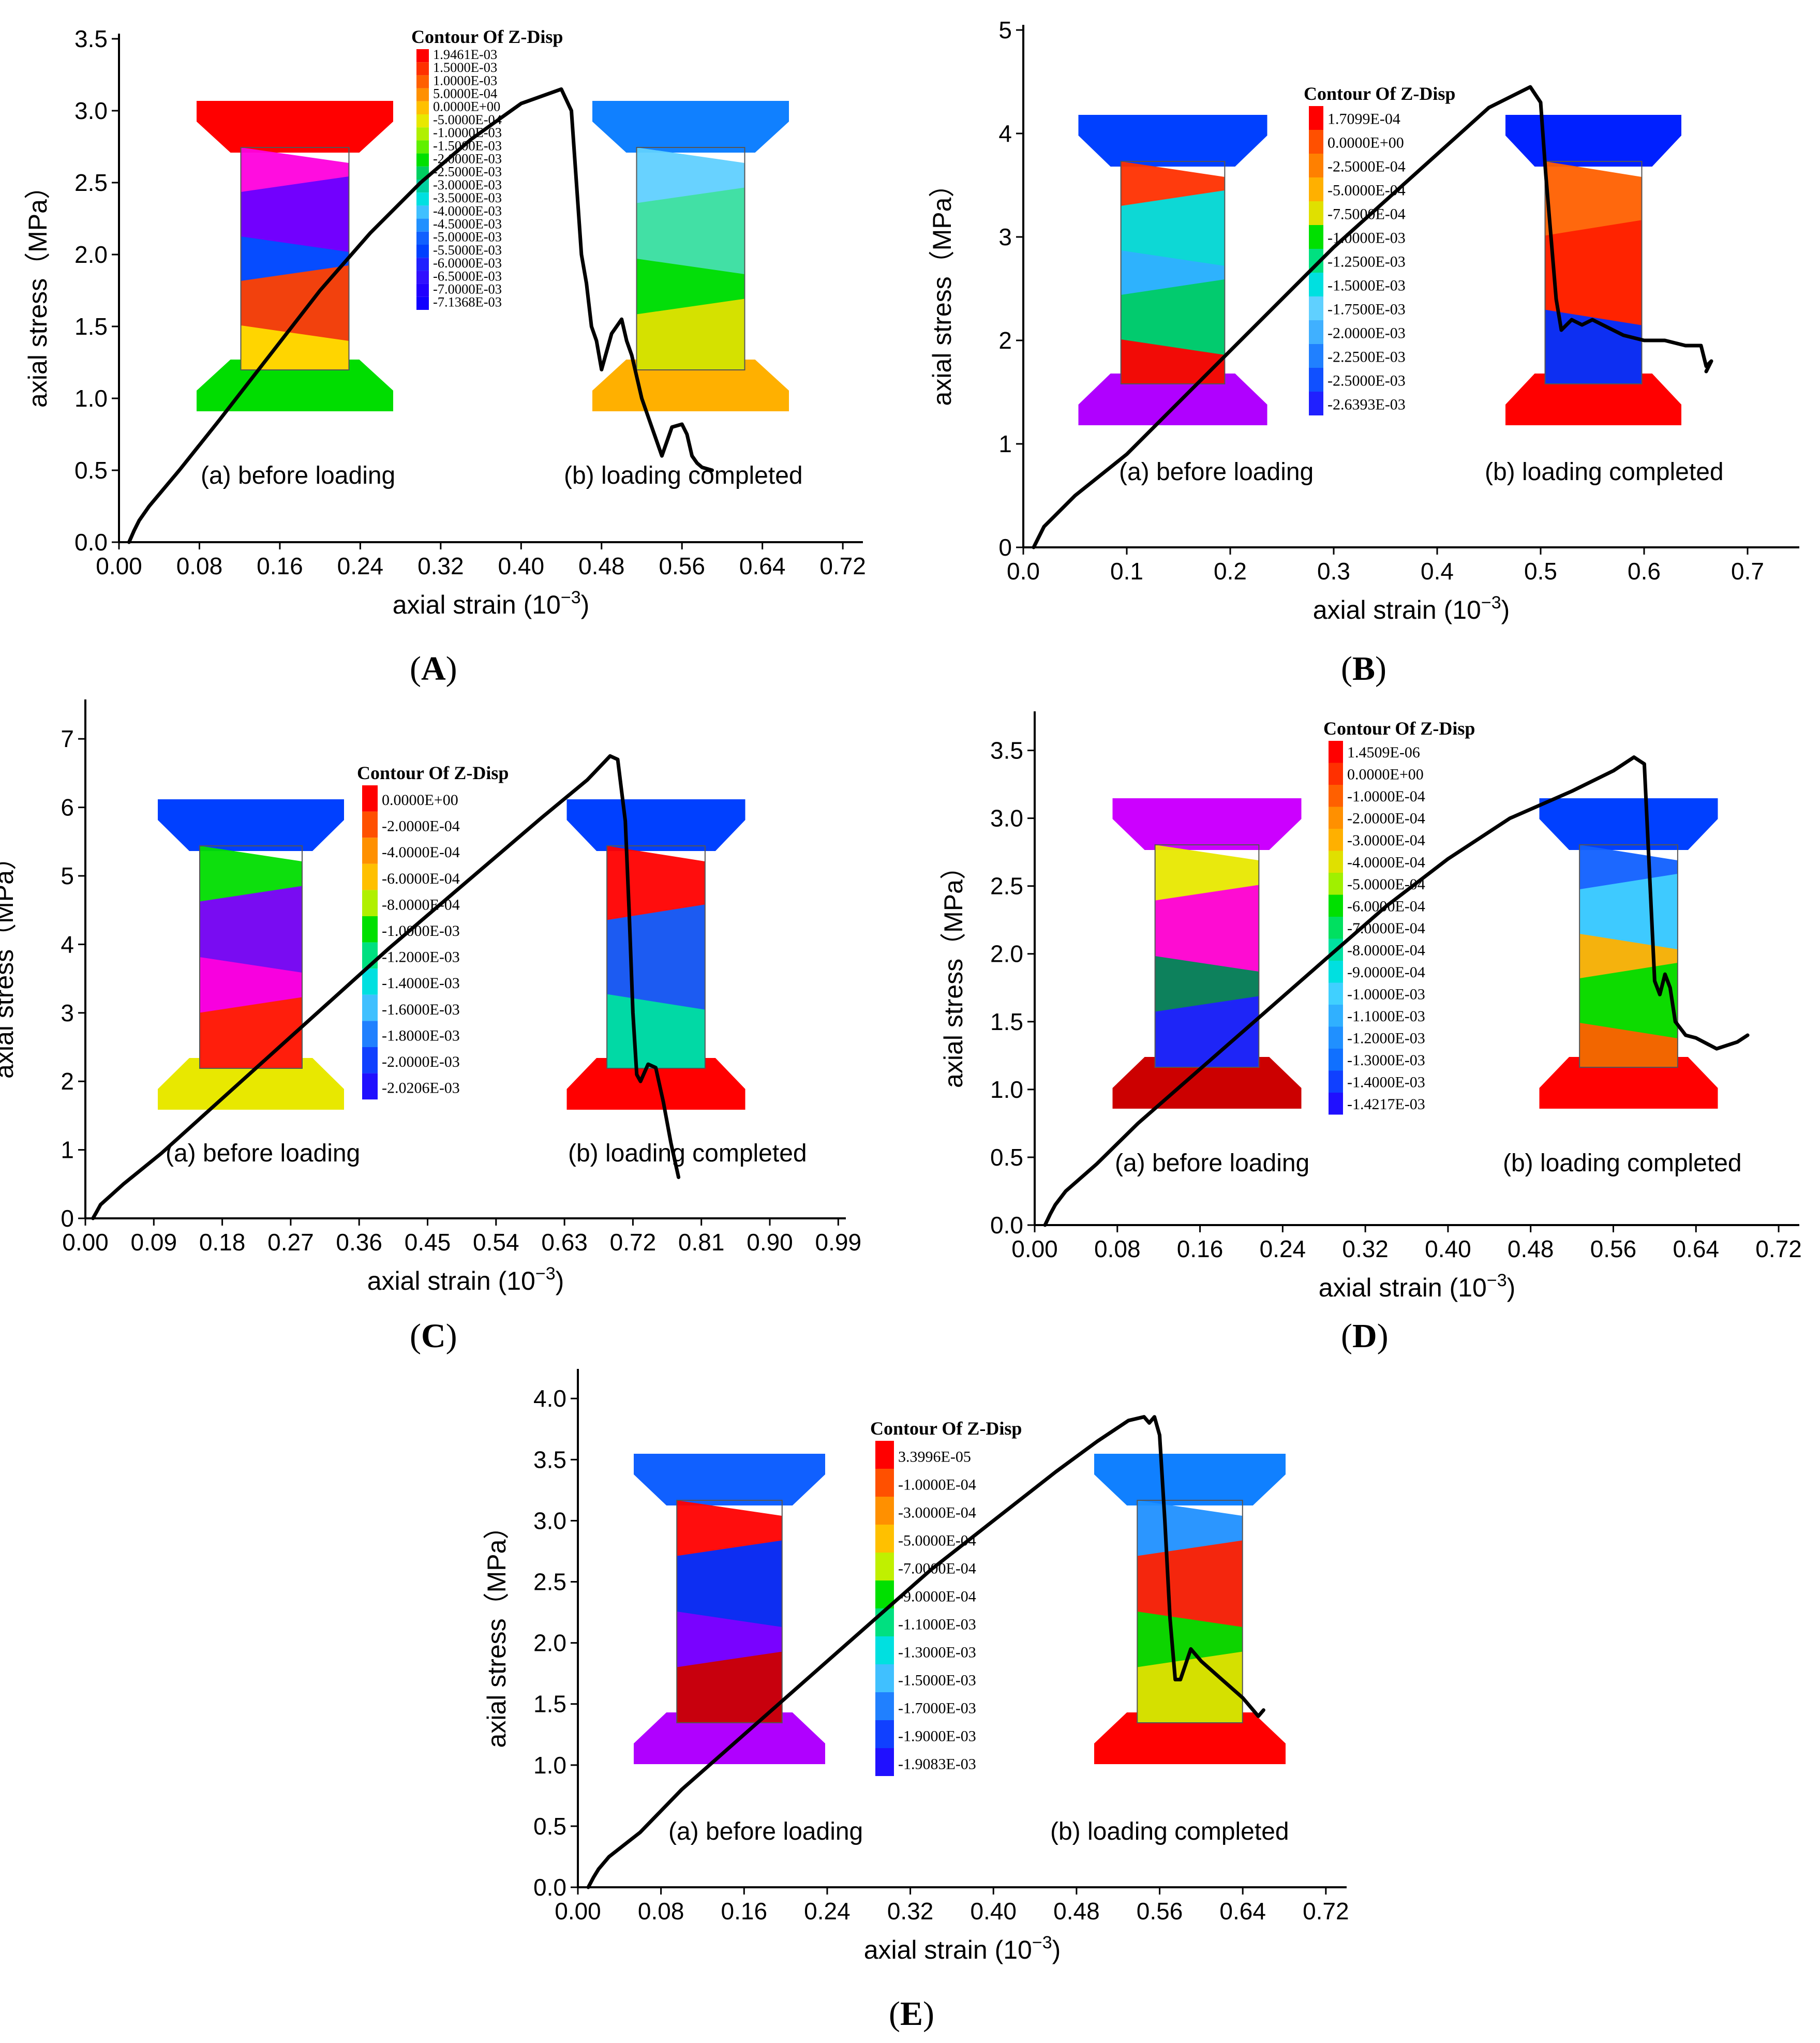  Describe the element at coordinates (1365, 1336) in the screenshot. I see `panel-label-d: (D)` at that location.